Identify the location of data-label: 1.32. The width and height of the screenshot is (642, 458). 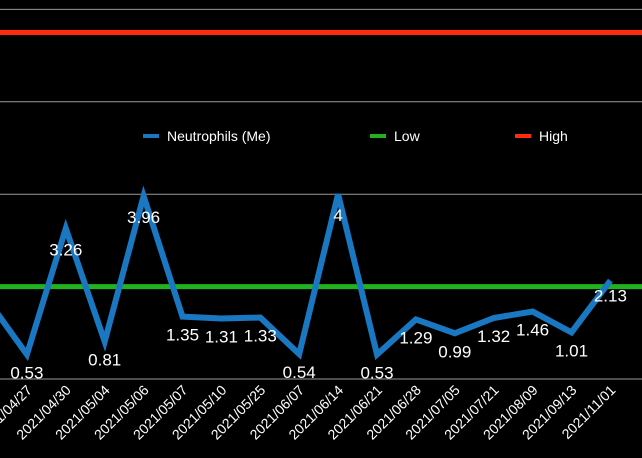
(493, 336).